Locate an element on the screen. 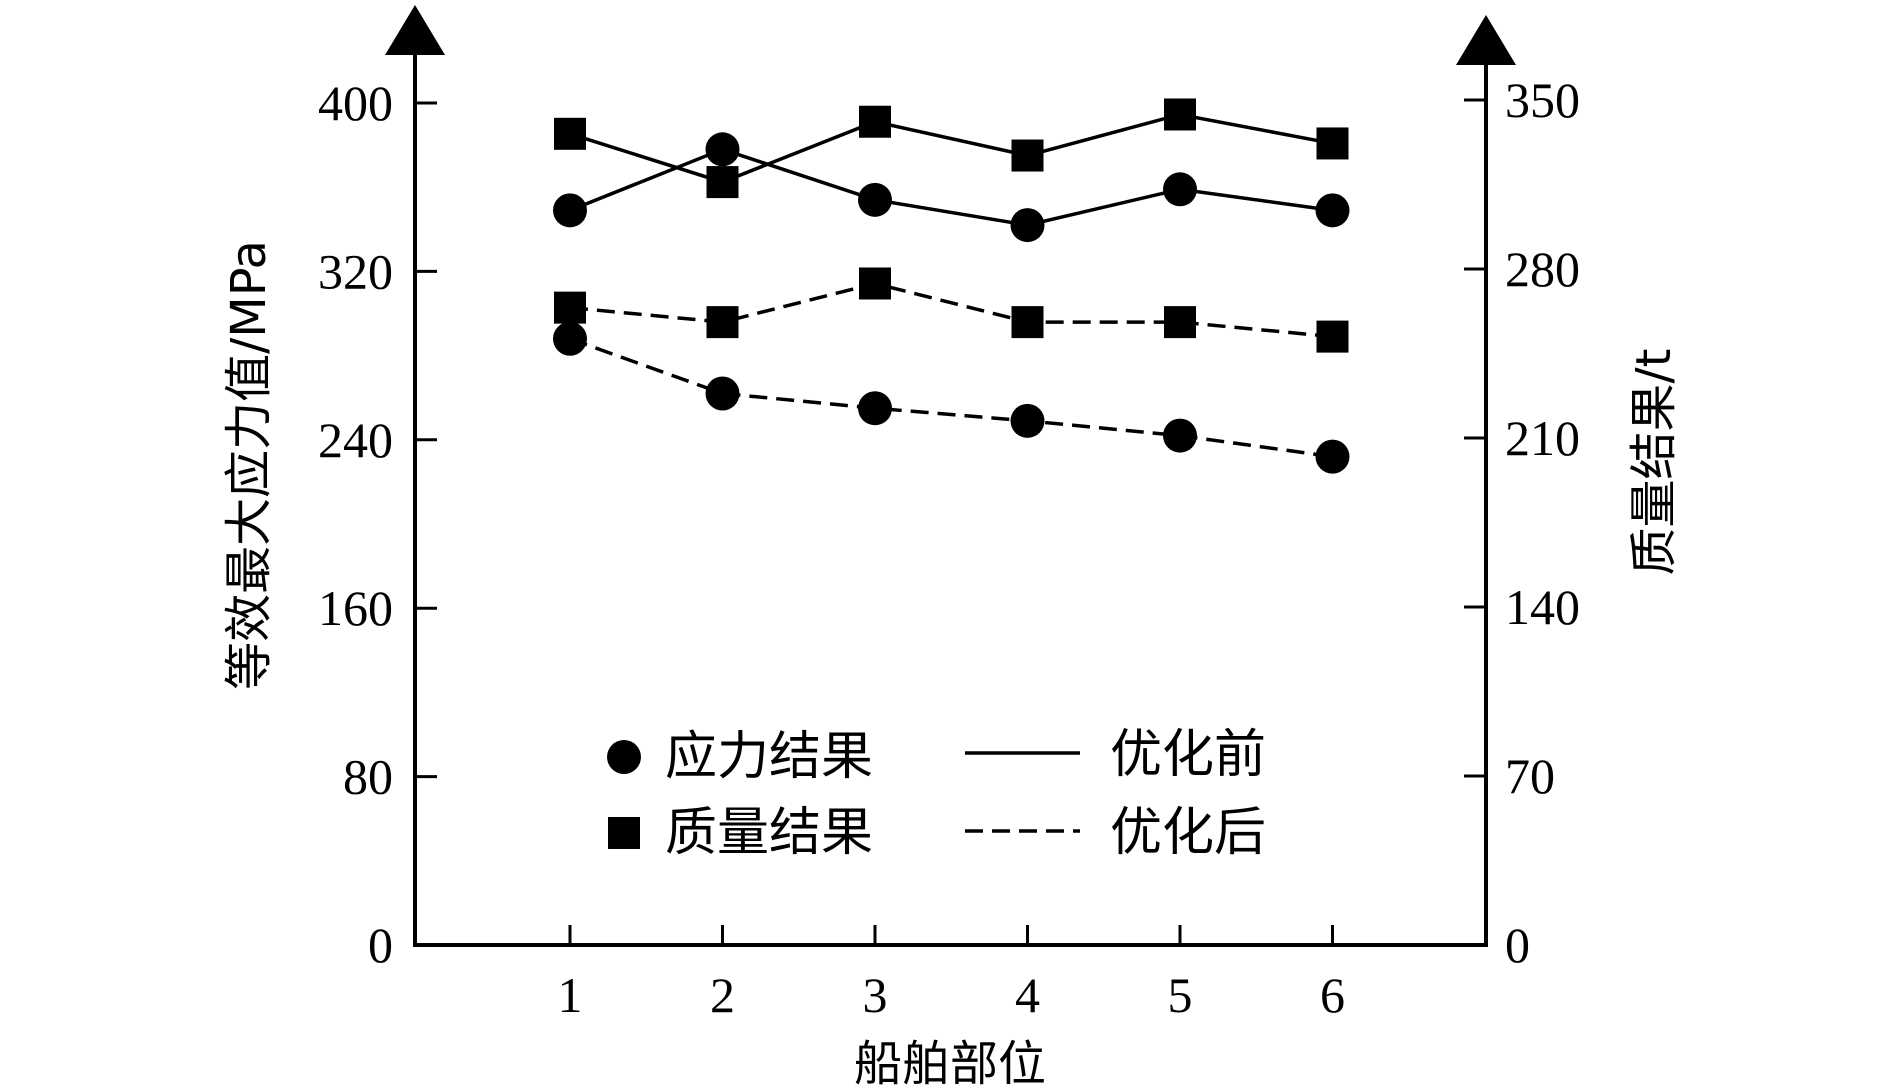 The image size is (1890, 1088). series-markers is located at coordinates (951, 286).